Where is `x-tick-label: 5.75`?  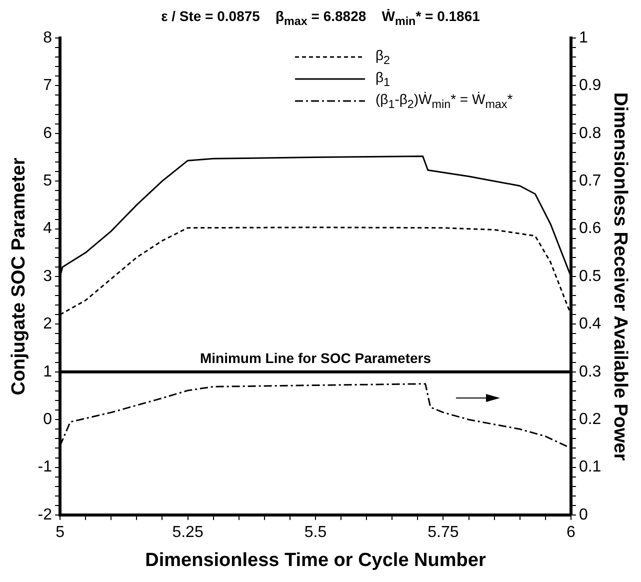
x-tick-label: 5.75 is located at coordinates (443, 533).